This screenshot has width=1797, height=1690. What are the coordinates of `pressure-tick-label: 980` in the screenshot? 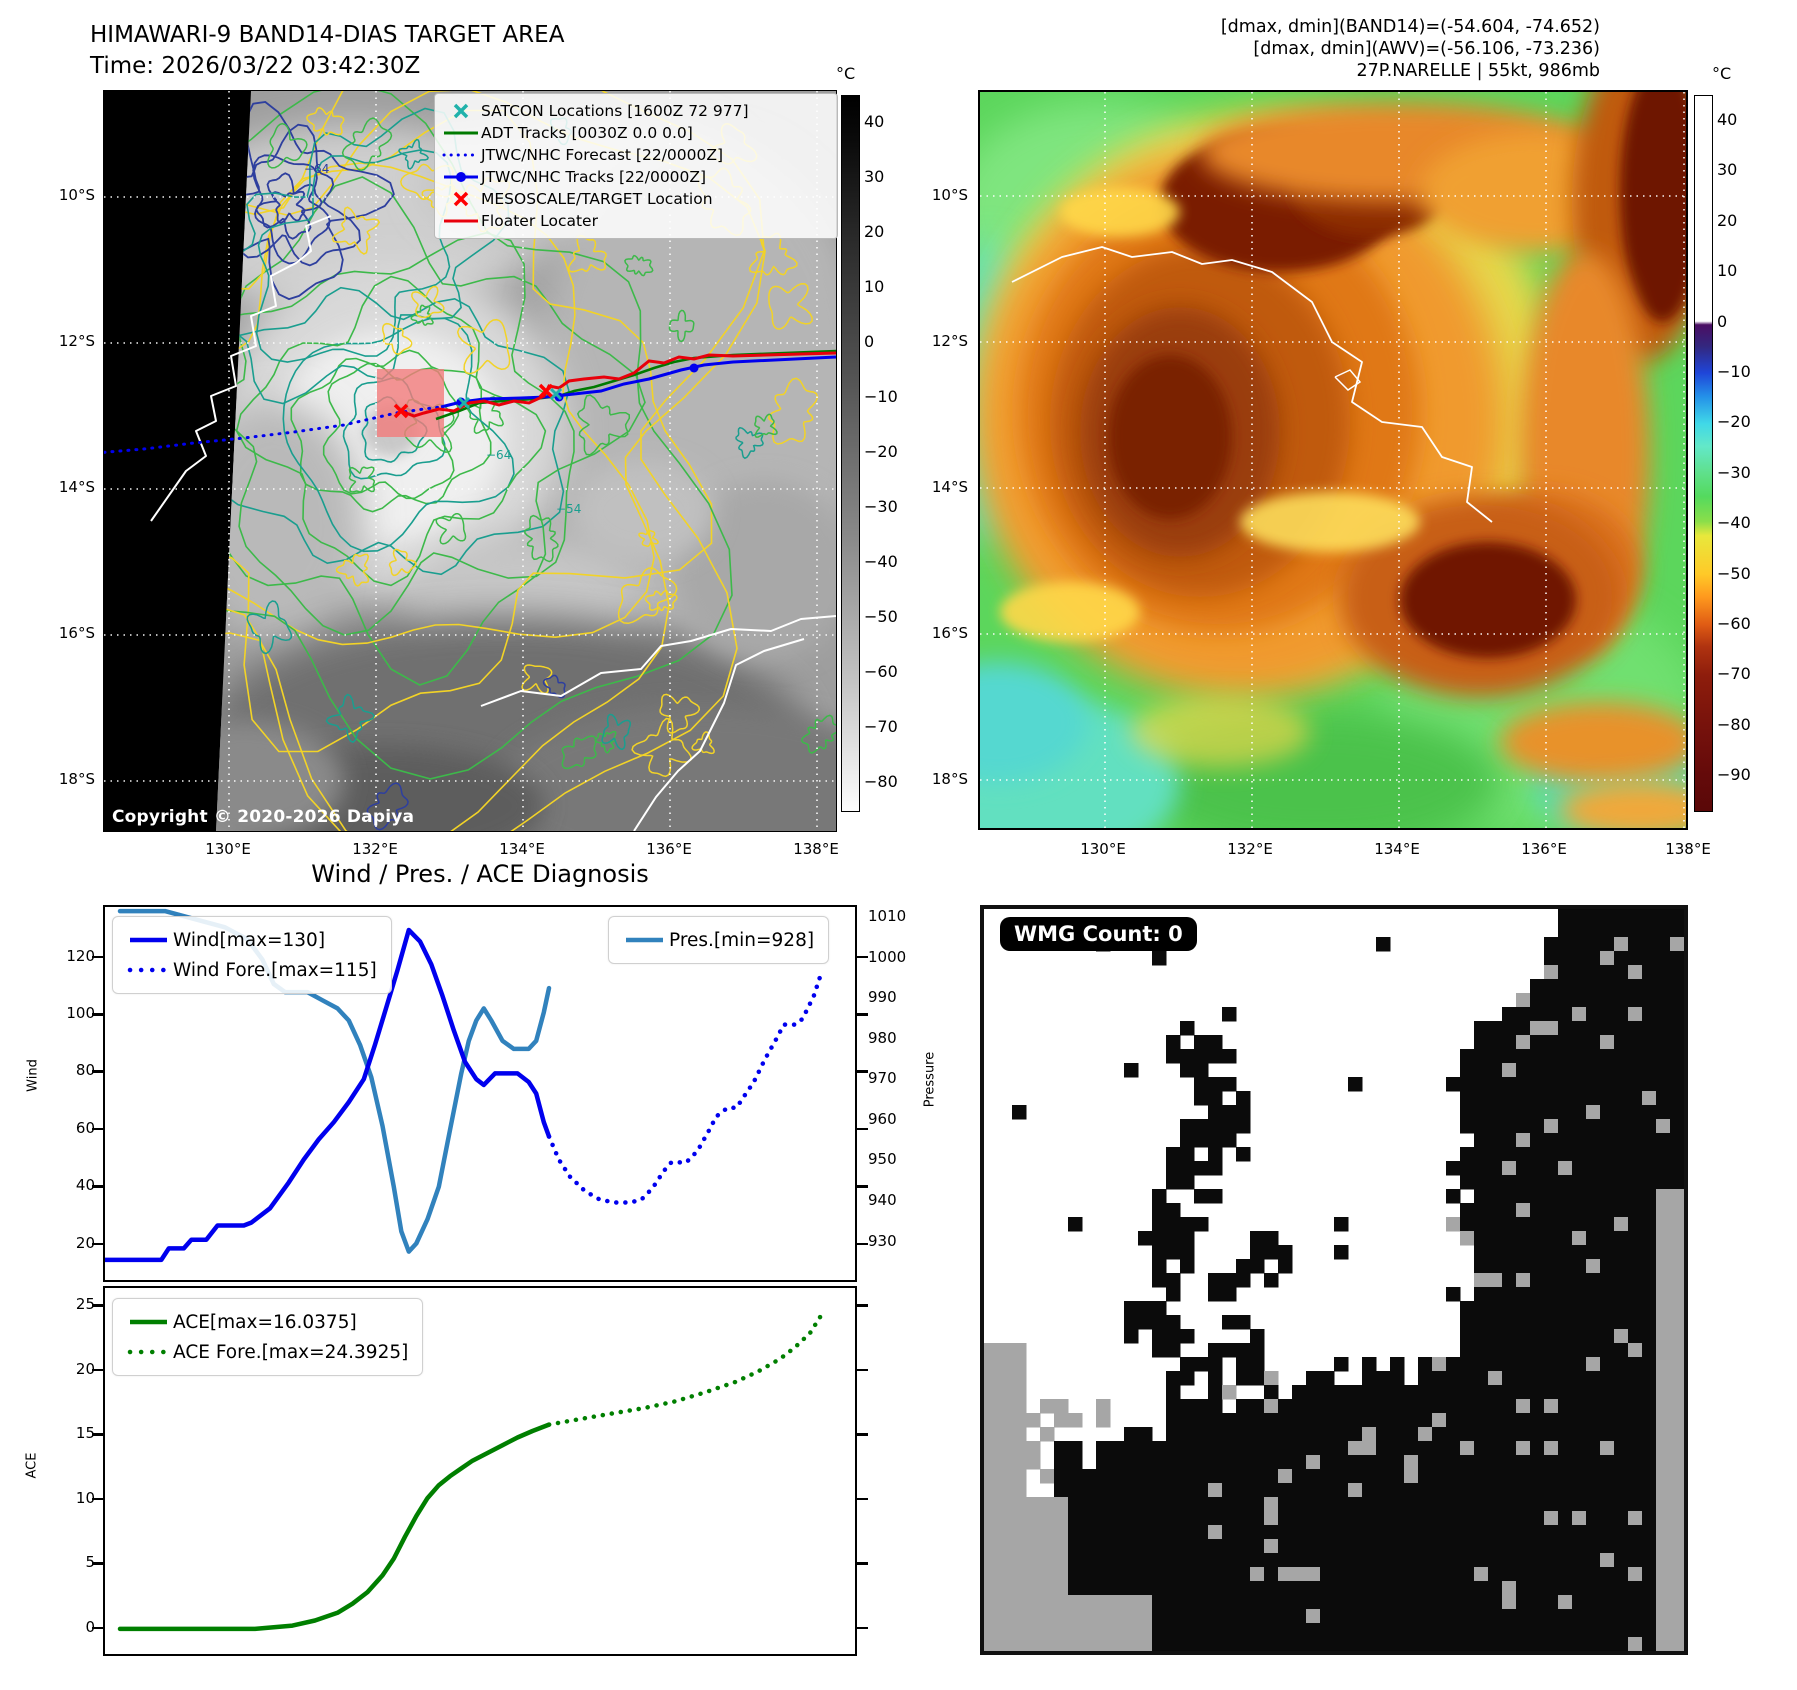 It's located at (882, 1037).